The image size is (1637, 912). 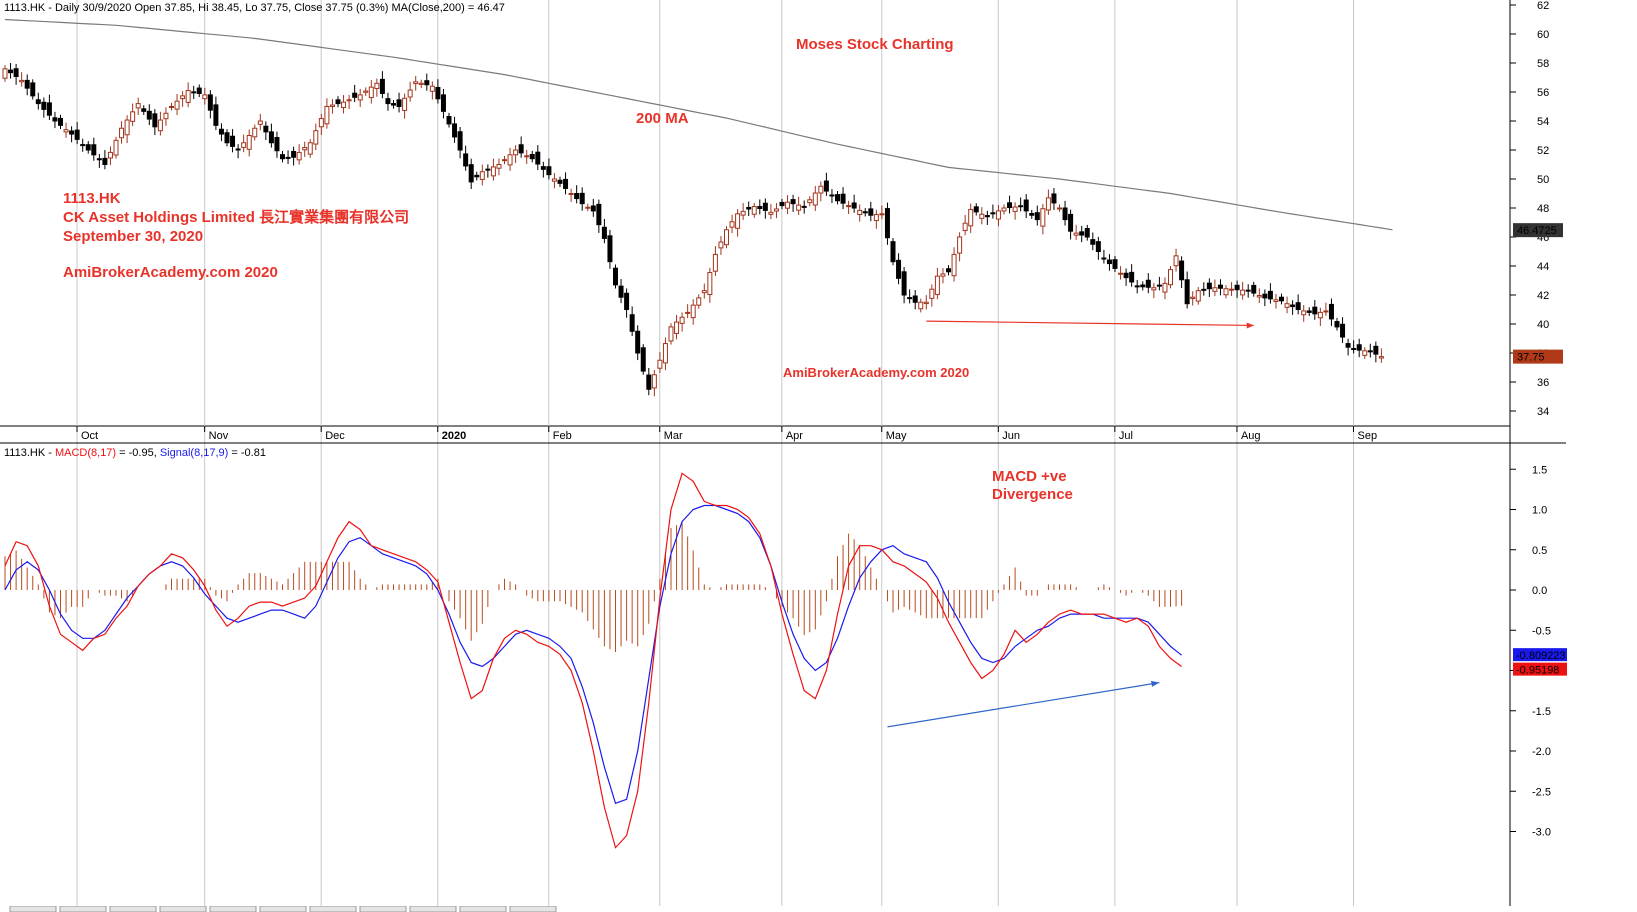 What do you see at coordinates (1543, 93) in the screenshot?
I see `price-tick-label: 56` at bounding box center [1543, 93].